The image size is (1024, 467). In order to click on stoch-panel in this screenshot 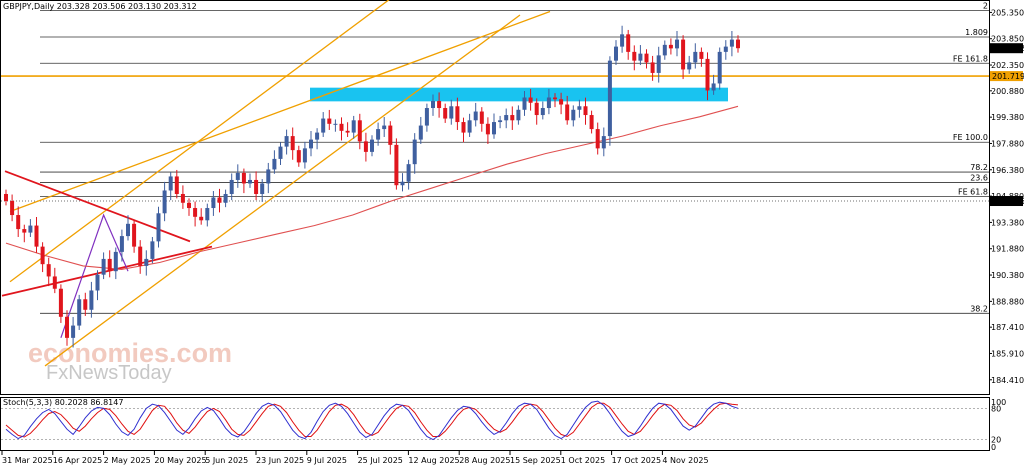, I will do `click(495, 424)`.